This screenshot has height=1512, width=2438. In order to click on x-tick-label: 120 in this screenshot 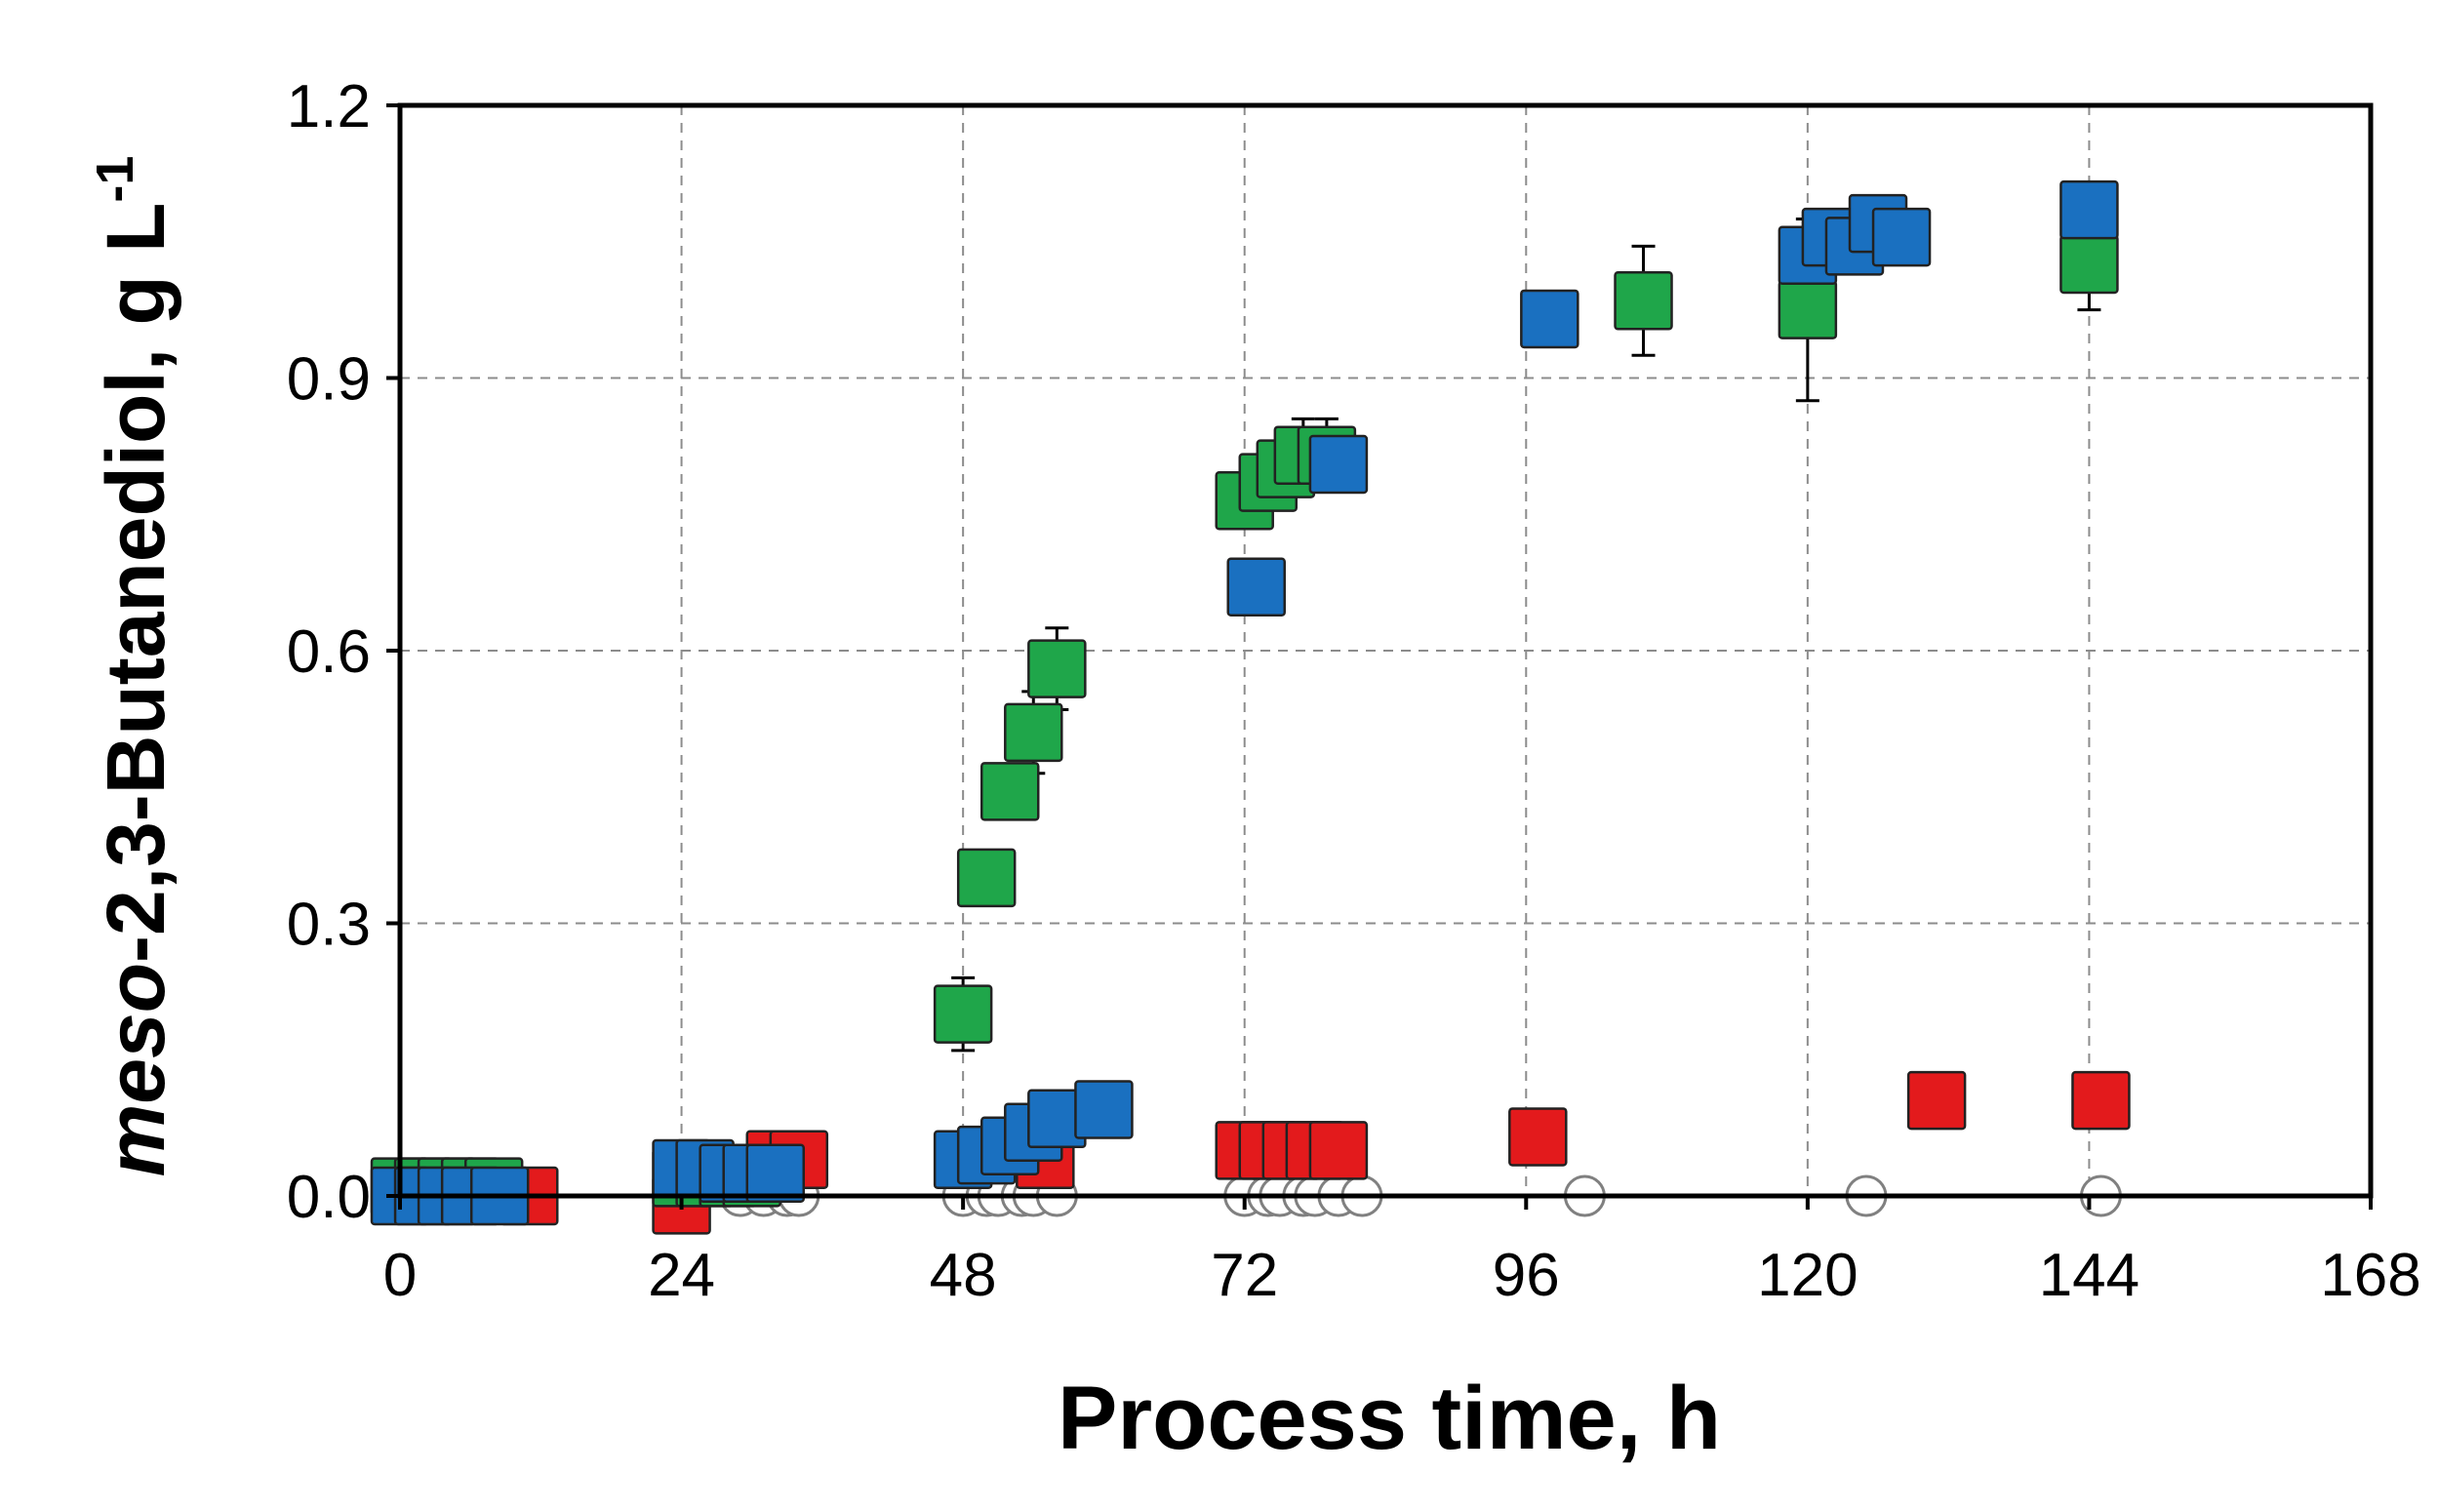, I will do `click(1807, 1275)`.